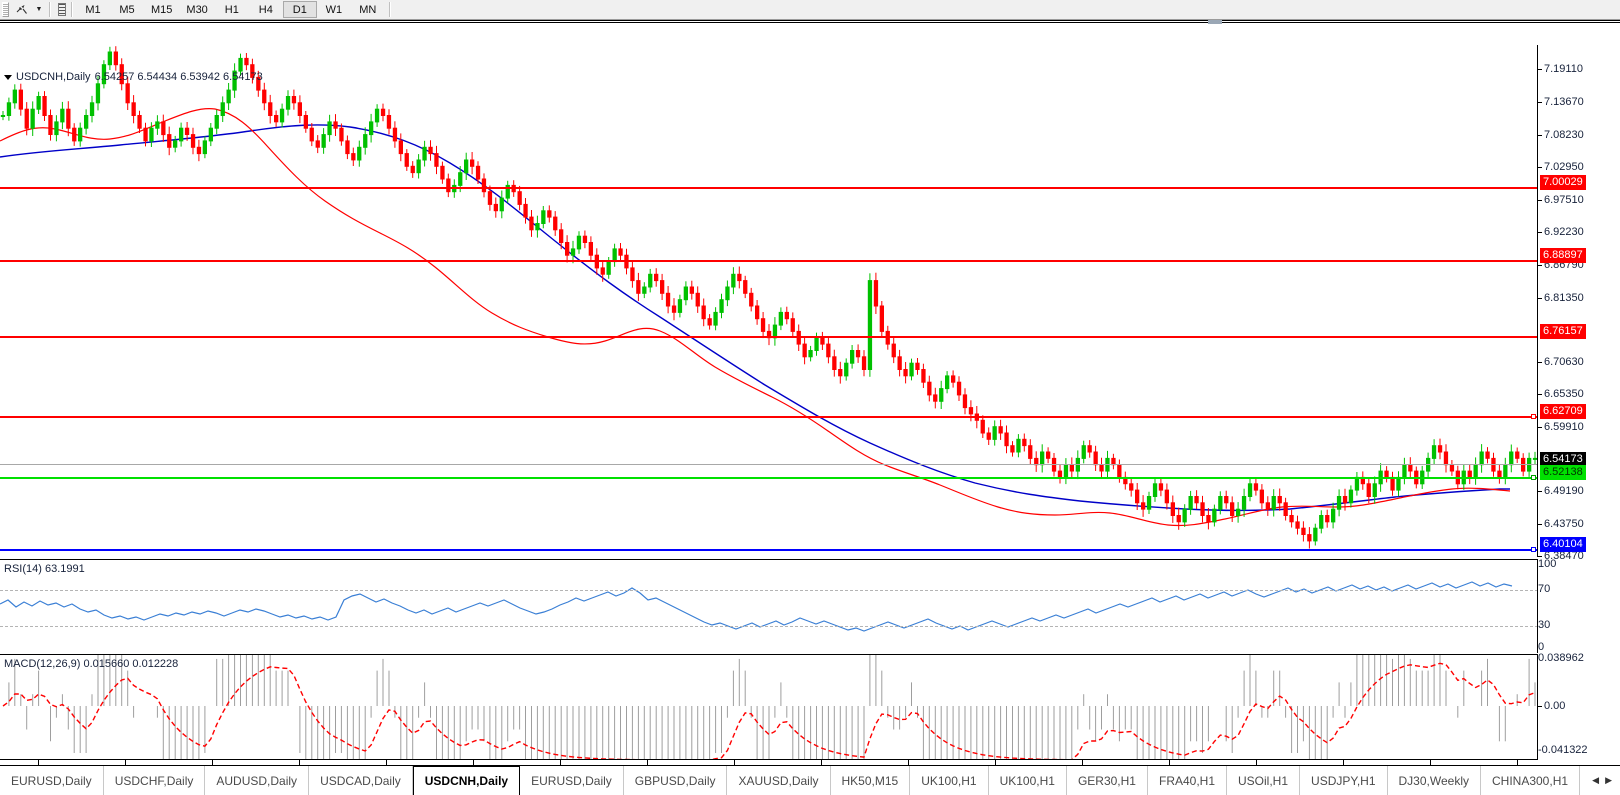 The height and width of the screenshot is (795, 1620). What do you see at coordinates (1215, 22) in the screenshot?
I see `chart-scroll-handle` at bounding box center [1215, 22].